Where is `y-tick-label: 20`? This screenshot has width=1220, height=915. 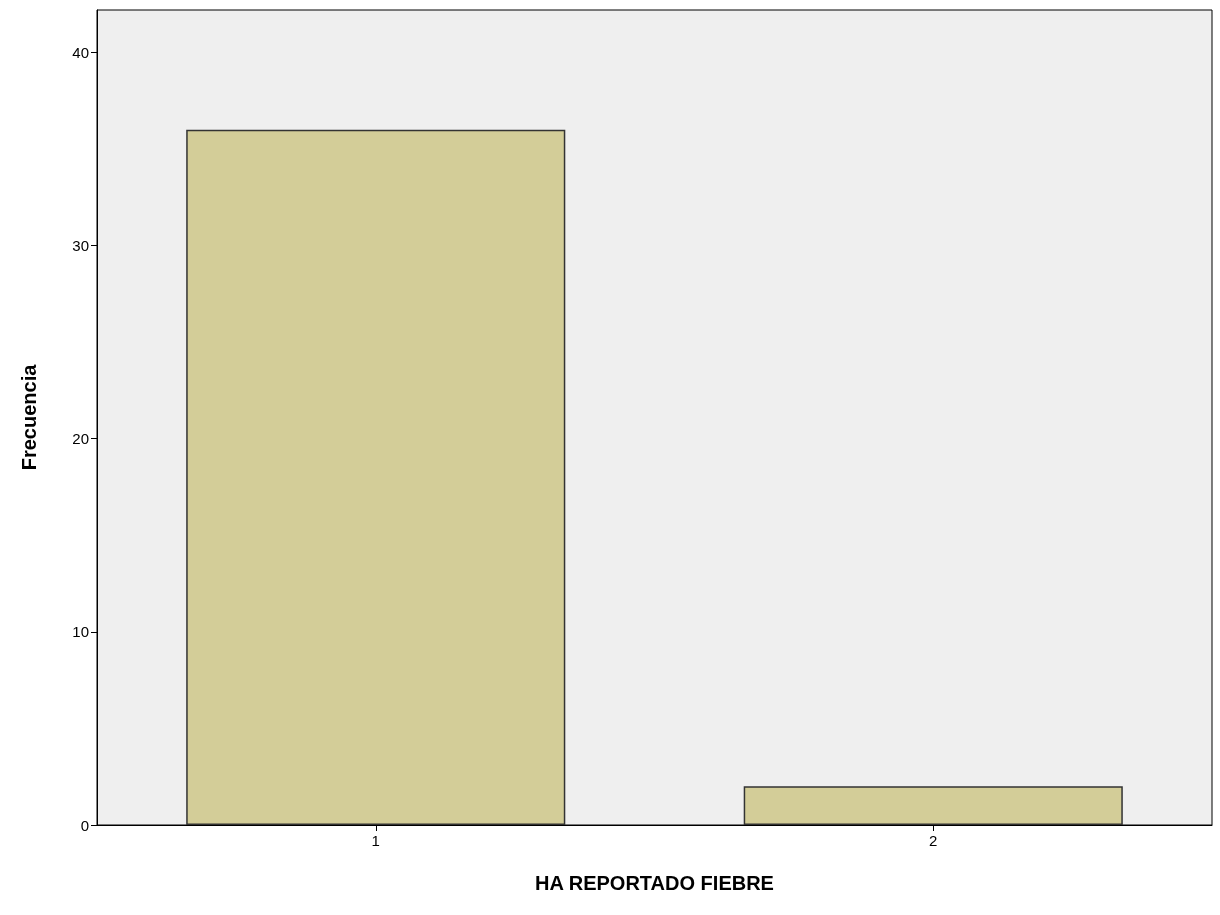
y-tick-label: 20 is located at coordinates (80, 439).